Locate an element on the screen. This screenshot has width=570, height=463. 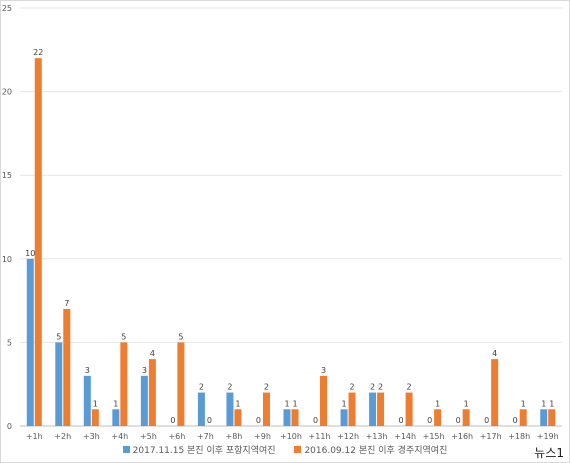
watermark: 뉴스1 is located at coordinates (549, 453).